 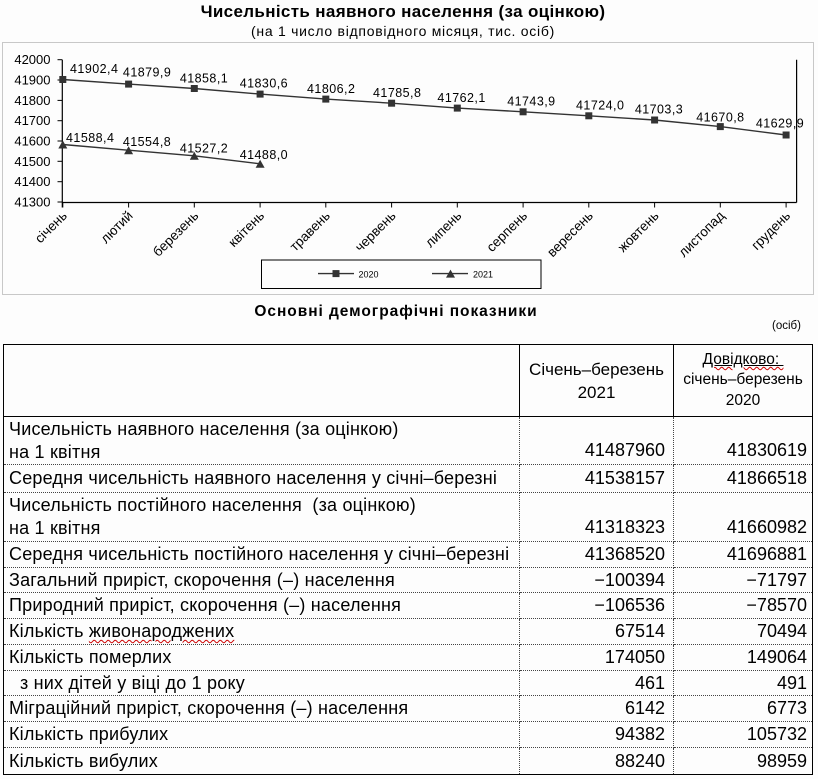 What do you see at coordinates (443, 229) in the screenshot?
I see `svg-text: липень` at bounding box center [443, 229].